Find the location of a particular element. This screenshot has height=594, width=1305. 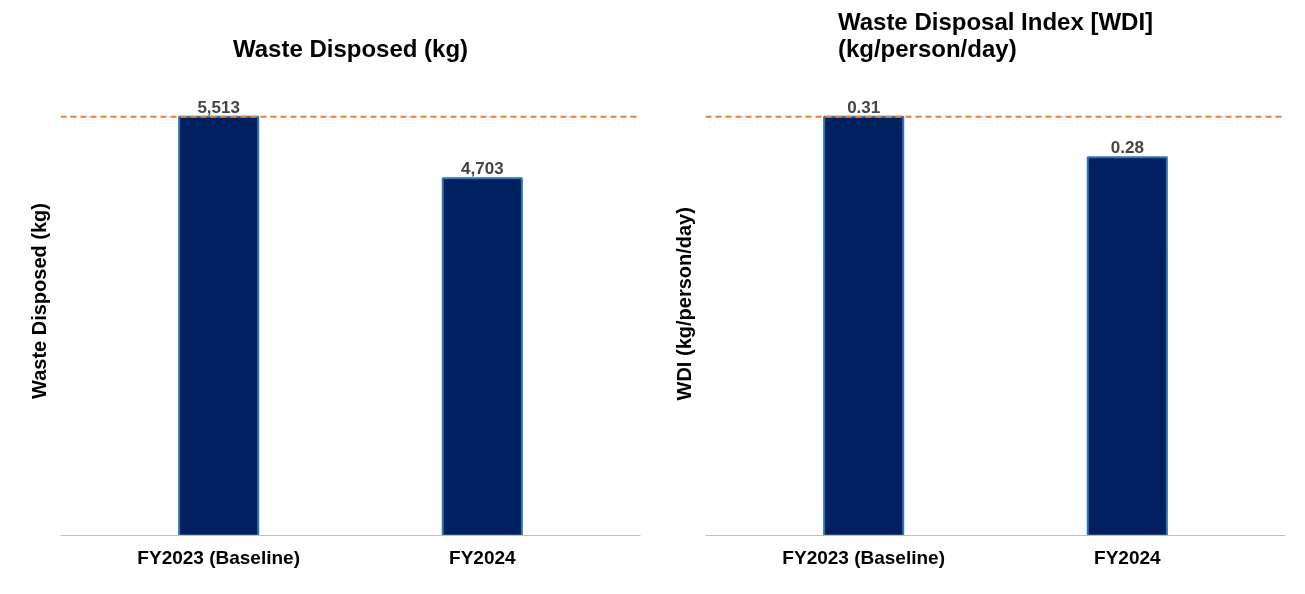

data-label: 4,703 is located at coordinates (482, 169).